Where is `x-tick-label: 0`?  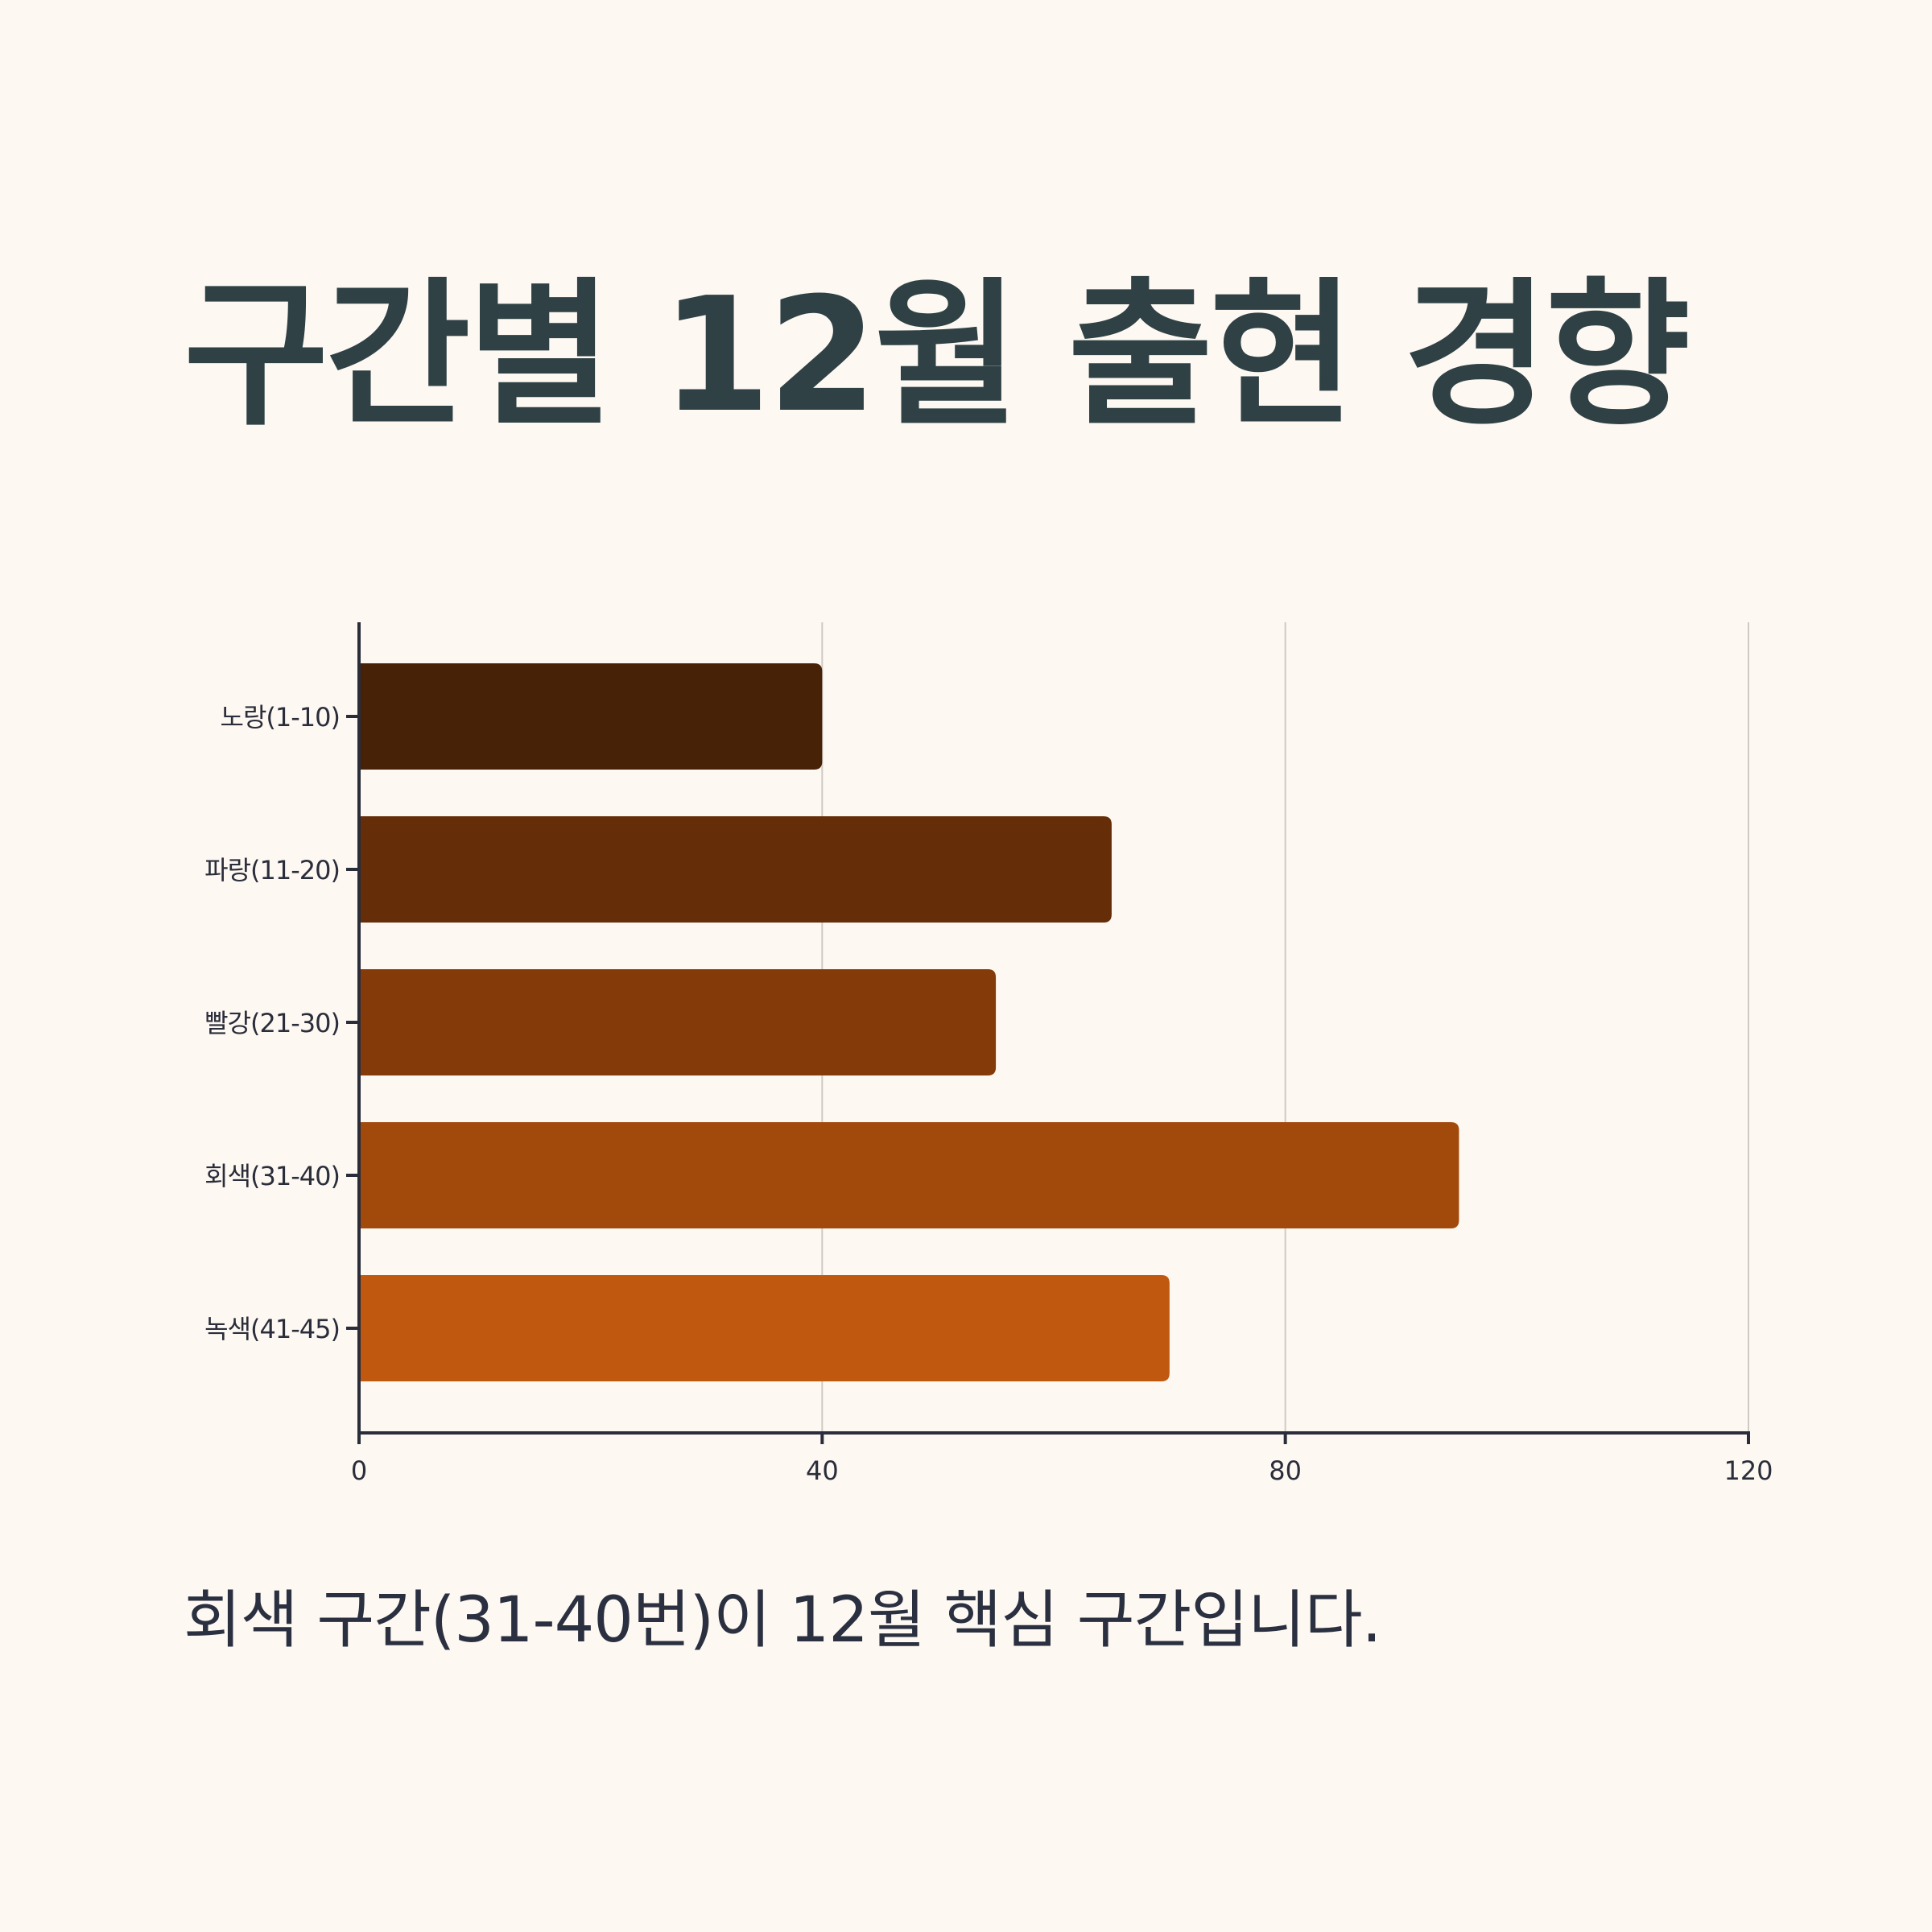
x-tick-label: 0 is located at coordinates (359, 1470).